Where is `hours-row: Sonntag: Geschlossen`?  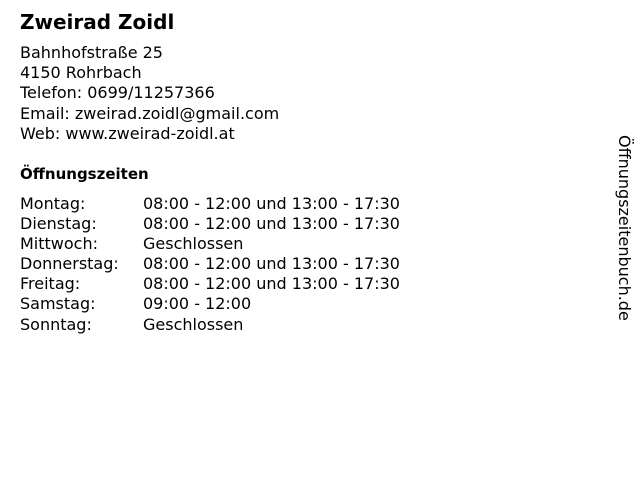
hours-row: Sonntag: Geschlossen is located at coordinates (210, 325).